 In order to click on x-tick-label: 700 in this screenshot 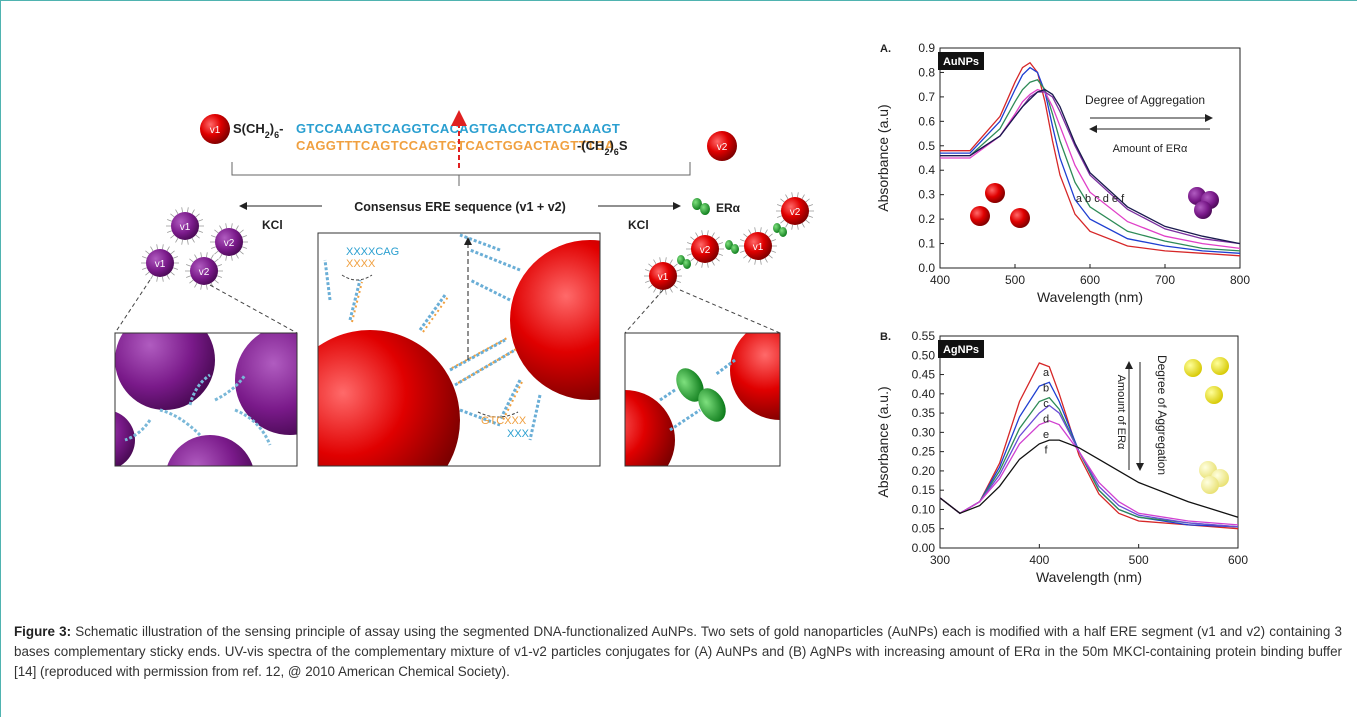, I will do `click(1165, 280)`.